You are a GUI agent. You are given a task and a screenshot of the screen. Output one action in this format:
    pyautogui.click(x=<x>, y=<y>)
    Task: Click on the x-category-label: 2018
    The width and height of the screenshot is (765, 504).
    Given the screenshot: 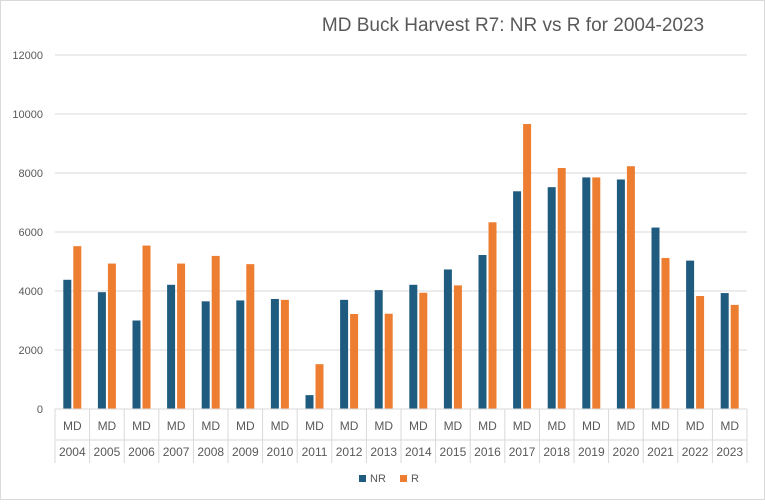 What is the action you would take?
    pyautogui.click(x=556, y=452)
    